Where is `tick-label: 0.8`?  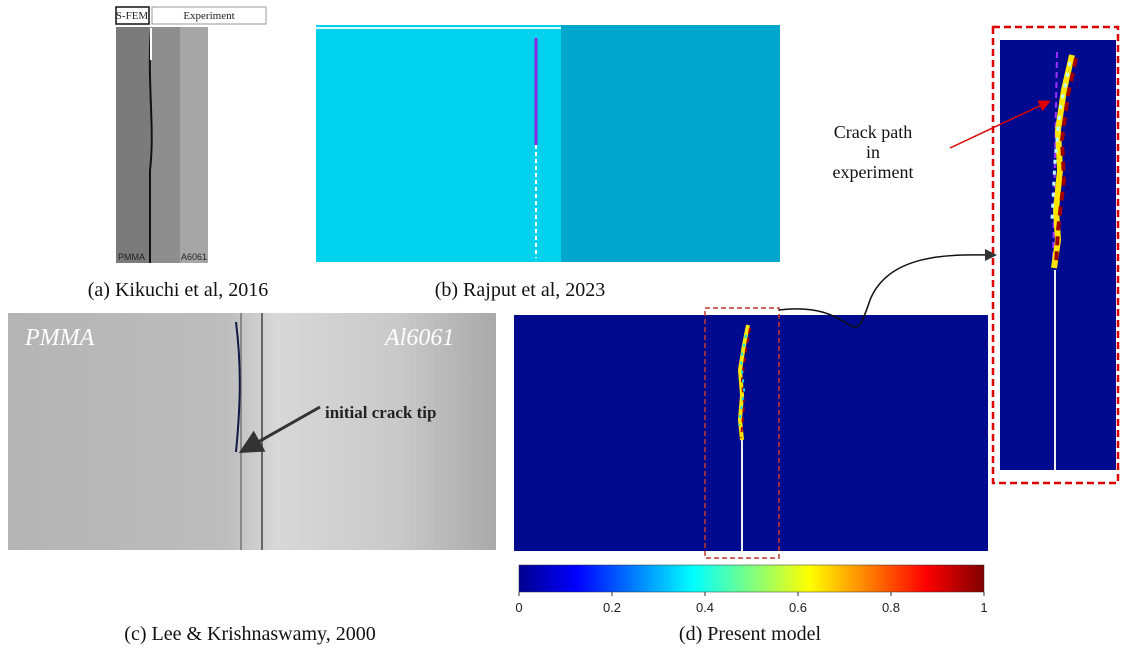 tick-label: 0.8 is located at coordinates (891, 607).